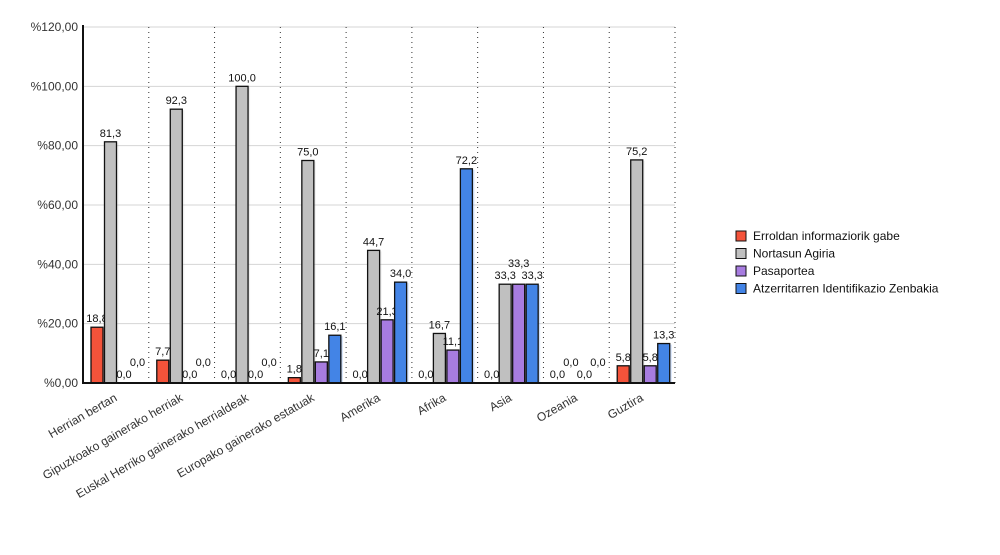  What do you see at coordinates (294, 370) in the screenshot?
I see `data-label: 1,8` at bounding box center [294, 370].